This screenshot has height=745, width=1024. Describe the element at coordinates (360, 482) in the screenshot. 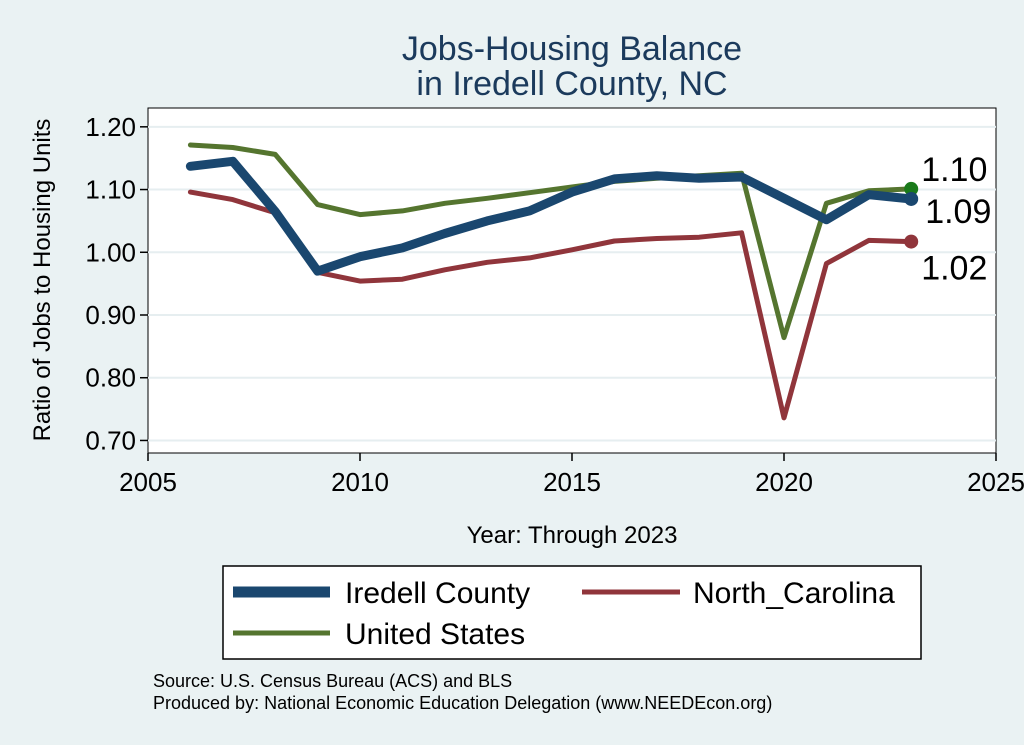

I see `x-tick-label: 2010` at that location.